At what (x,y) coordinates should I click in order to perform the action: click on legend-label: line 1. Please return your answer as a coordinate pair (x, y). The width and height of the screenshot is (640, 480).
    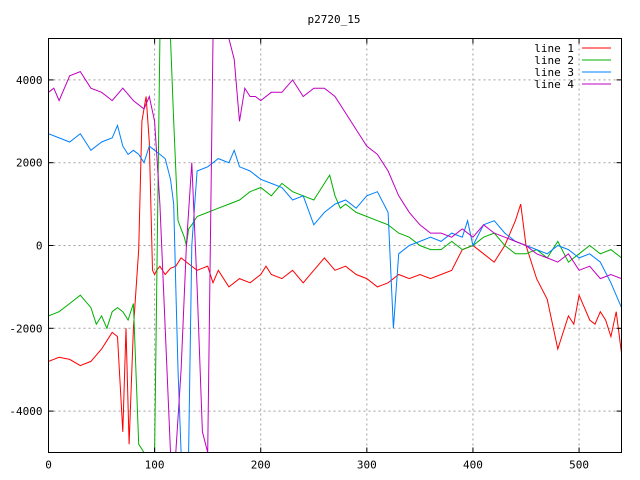
    Looking at the image, I should click on (554, 48).